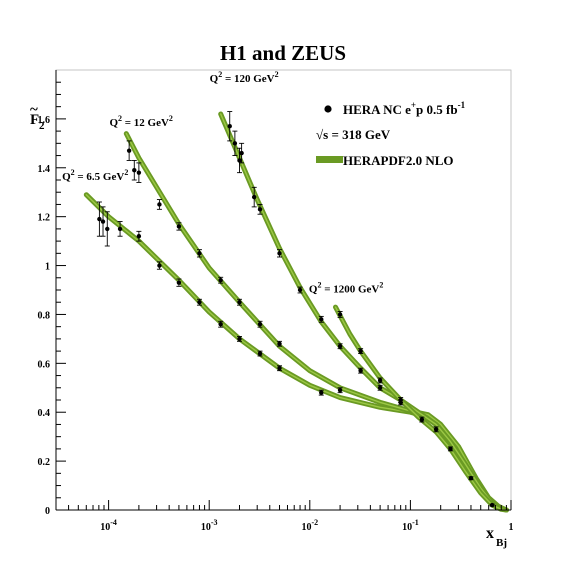 The width and height of the screenshot is (567, 567). I want to click on chart-title: H1 and ZEUS, so click(283, 53).